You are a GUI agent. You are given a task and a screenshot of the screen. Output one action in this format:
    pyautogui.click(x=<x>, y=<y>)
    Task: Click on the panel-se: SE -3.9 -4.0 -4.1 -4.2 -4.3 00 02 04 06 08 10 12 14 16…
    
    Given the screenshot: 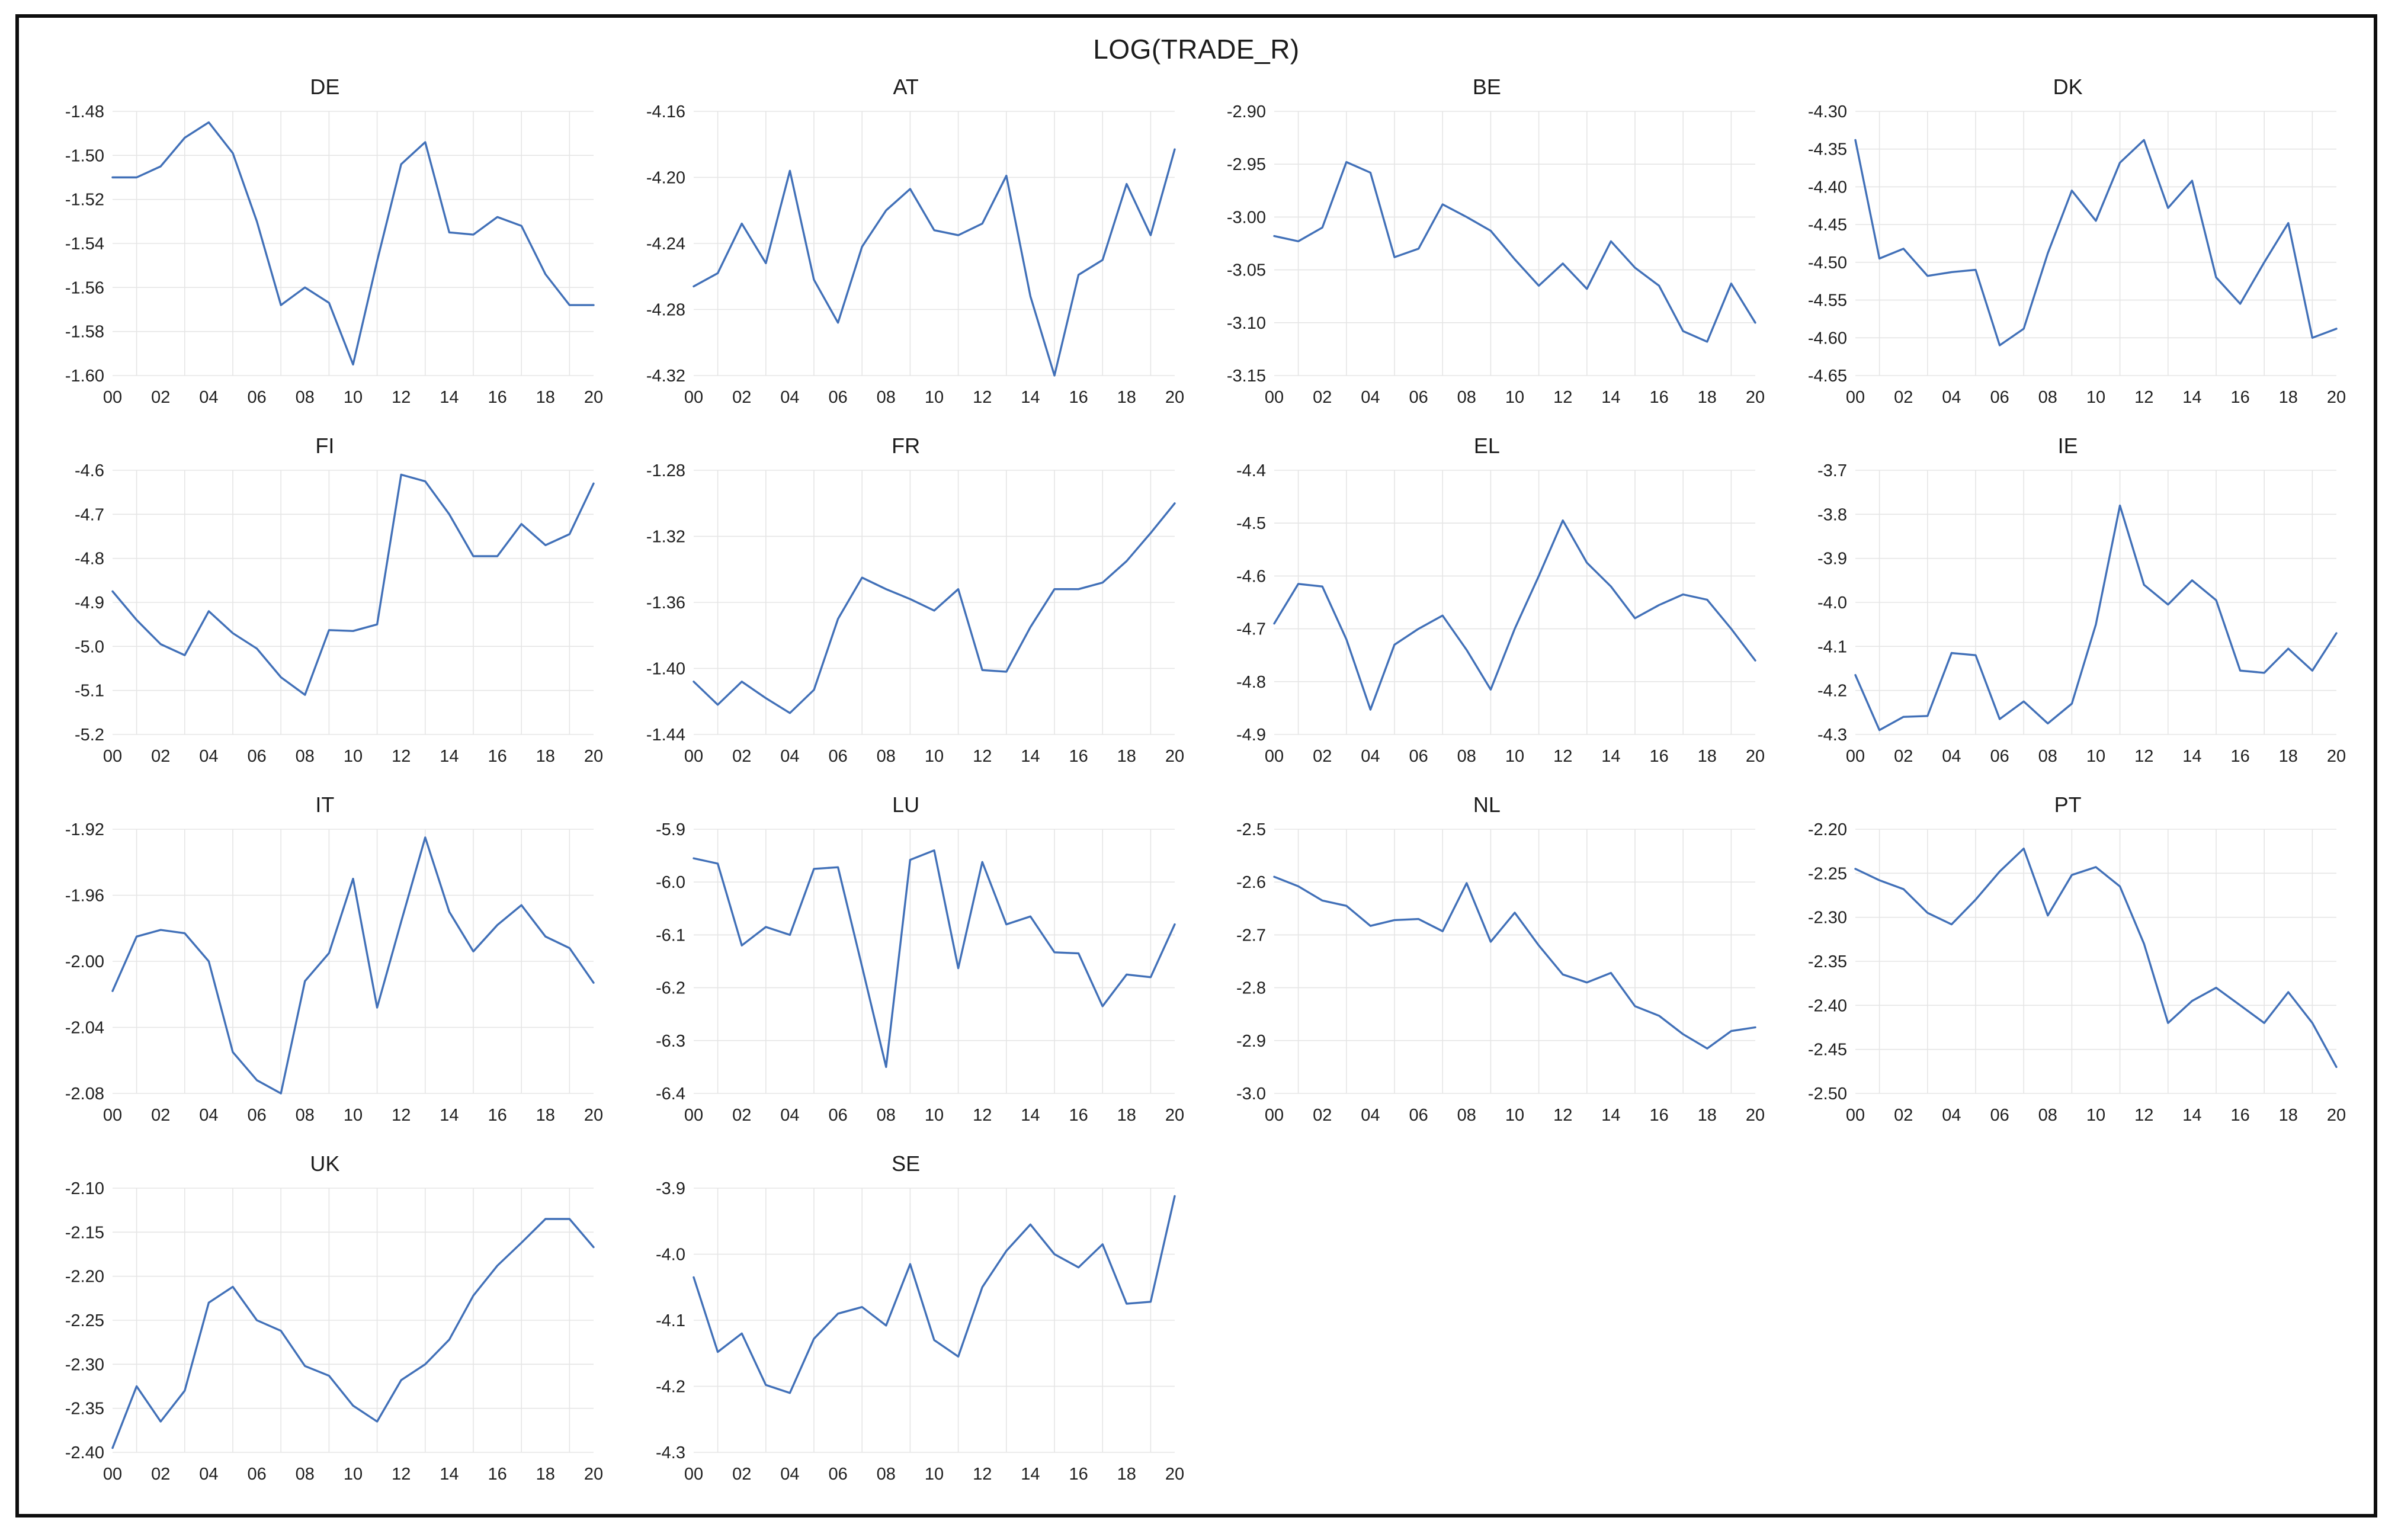 What is the action you would take?
    pyautogui.click(x=906, y=1325)
    